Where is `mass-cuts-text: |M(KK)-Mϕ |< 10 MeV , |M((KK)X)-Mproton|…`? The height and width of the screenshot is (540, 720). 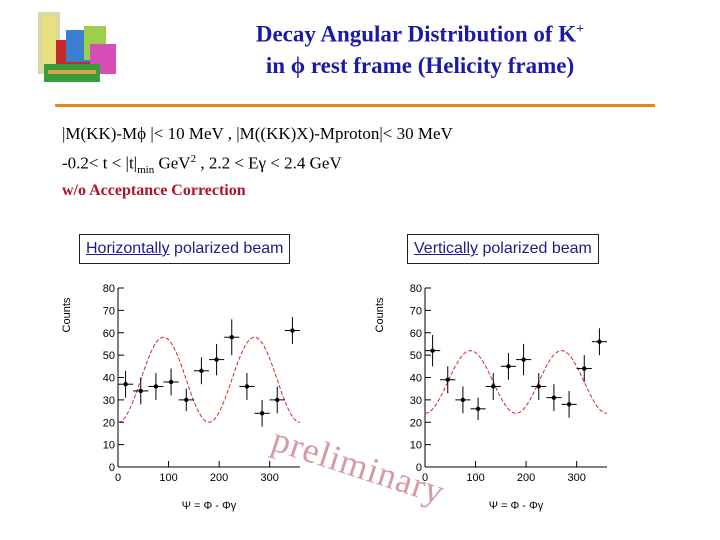 mass-cuts-text: |M(KK)-Mϕ |< 10 MeV , |M((KK)X)-Mproton|… is located at coordinates (257, 133).